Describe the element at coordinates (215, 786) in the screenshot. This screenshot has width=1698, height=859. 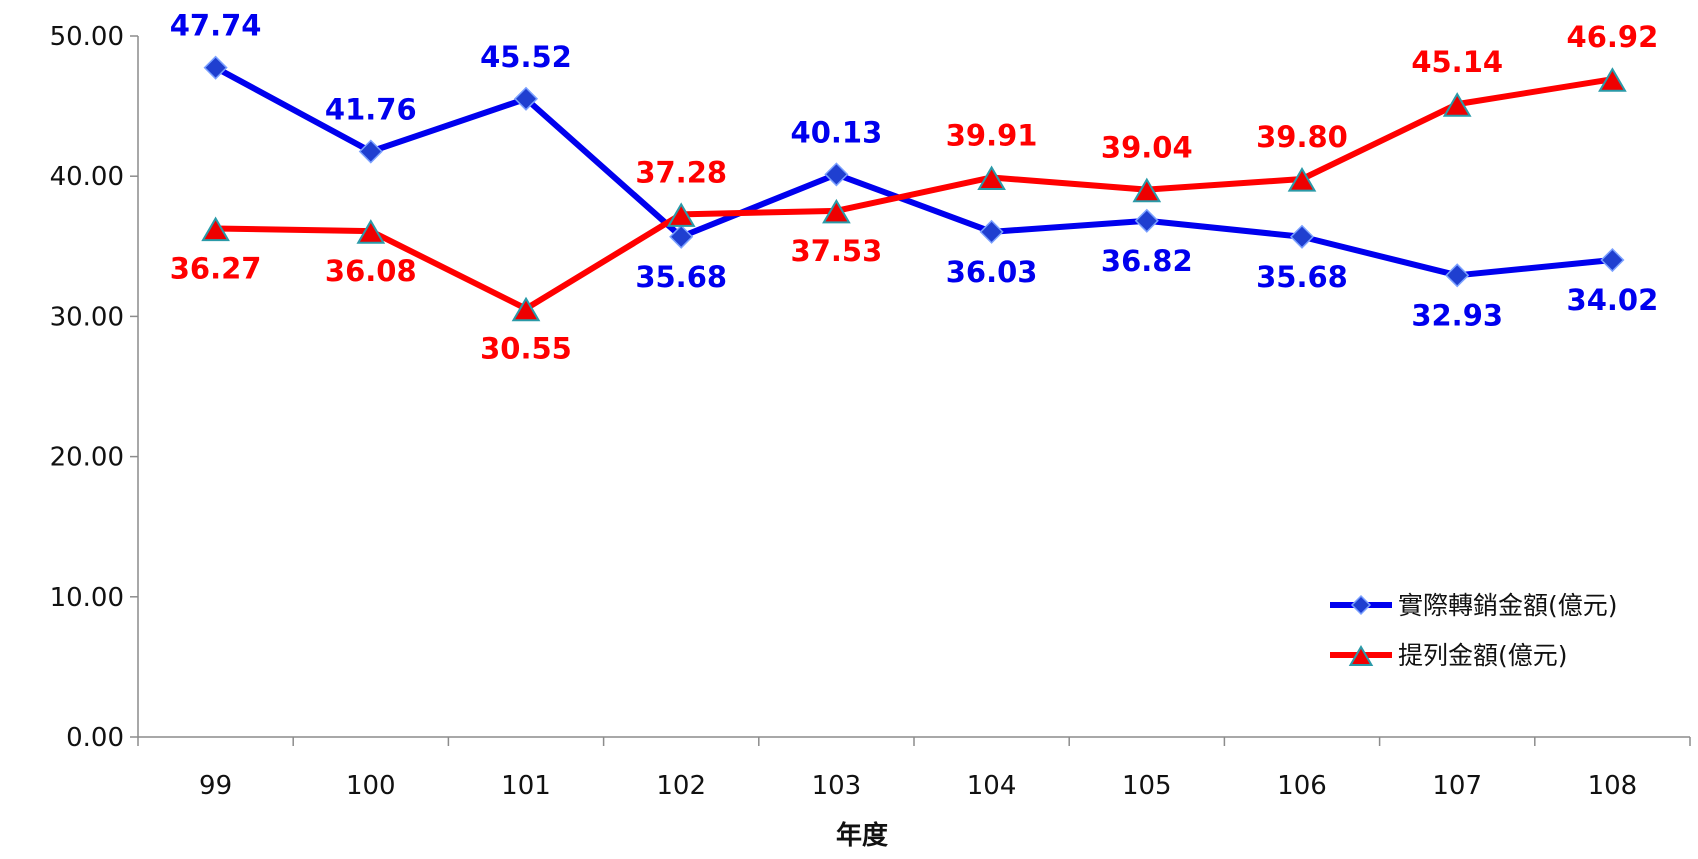
I see `x-tick-label: 99` at that location.